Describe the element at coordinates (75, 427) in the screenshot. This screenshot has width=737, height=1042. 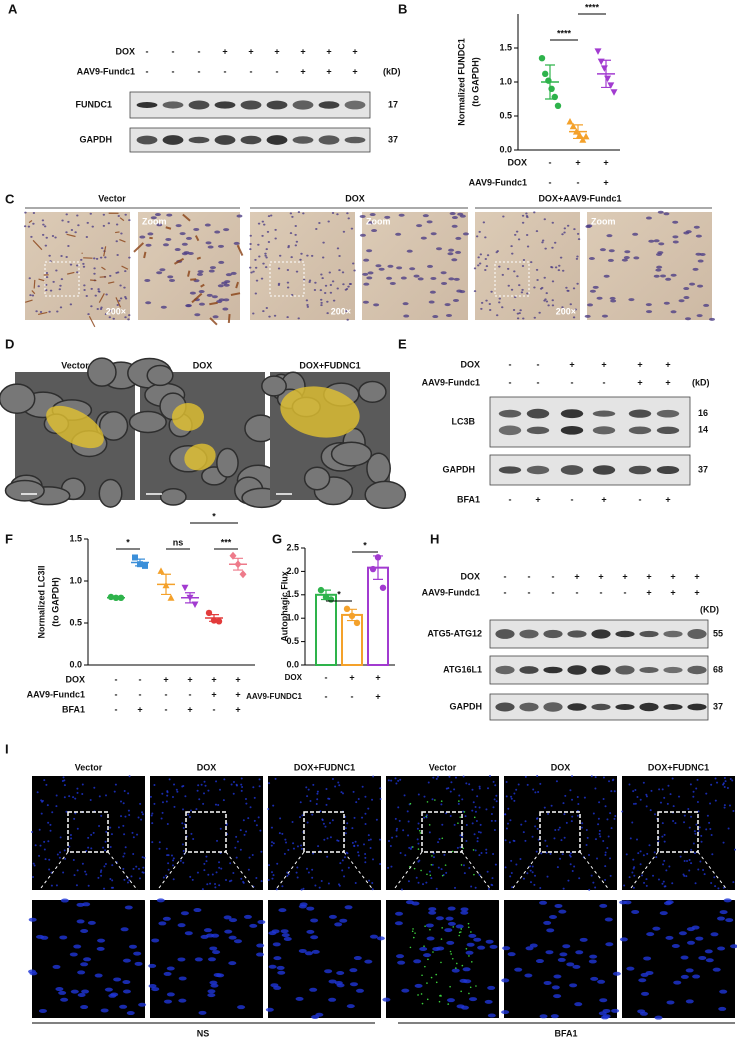
I see `highlight` at that location.